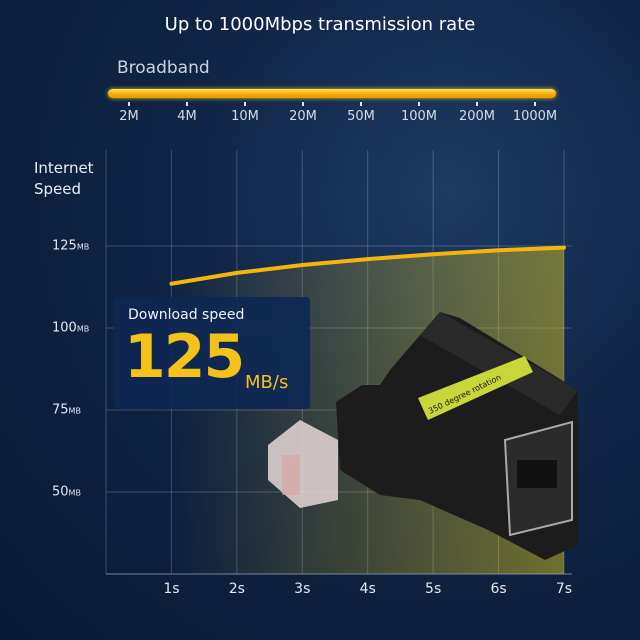 Image resolution: width=640 pixels, height=640 pixels. What do you see at coordinates (367, 589) in the screenshot?
I see `x-tick-label: 4s` at bounding box center [367, 589].